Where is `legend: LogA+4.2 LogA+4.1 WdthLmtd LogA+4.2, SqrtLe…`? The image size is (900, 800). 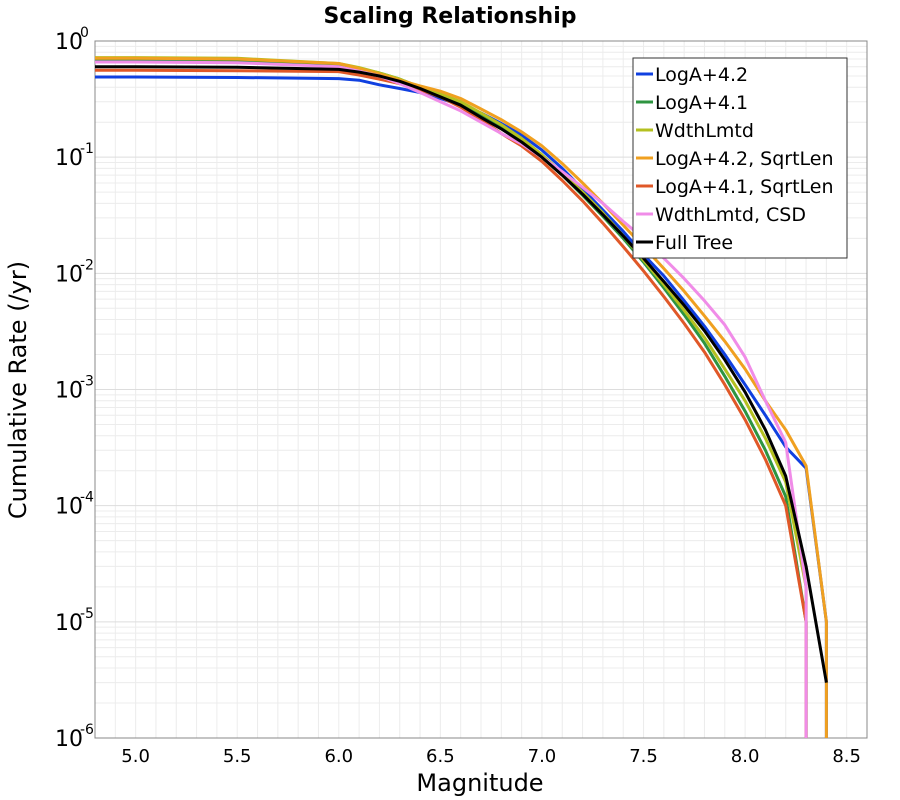 legend: LogA+4.2 LogA+4.1 WdthLmtd LogA+4.2, SqrtLe… is located at coordinates (740, 158).